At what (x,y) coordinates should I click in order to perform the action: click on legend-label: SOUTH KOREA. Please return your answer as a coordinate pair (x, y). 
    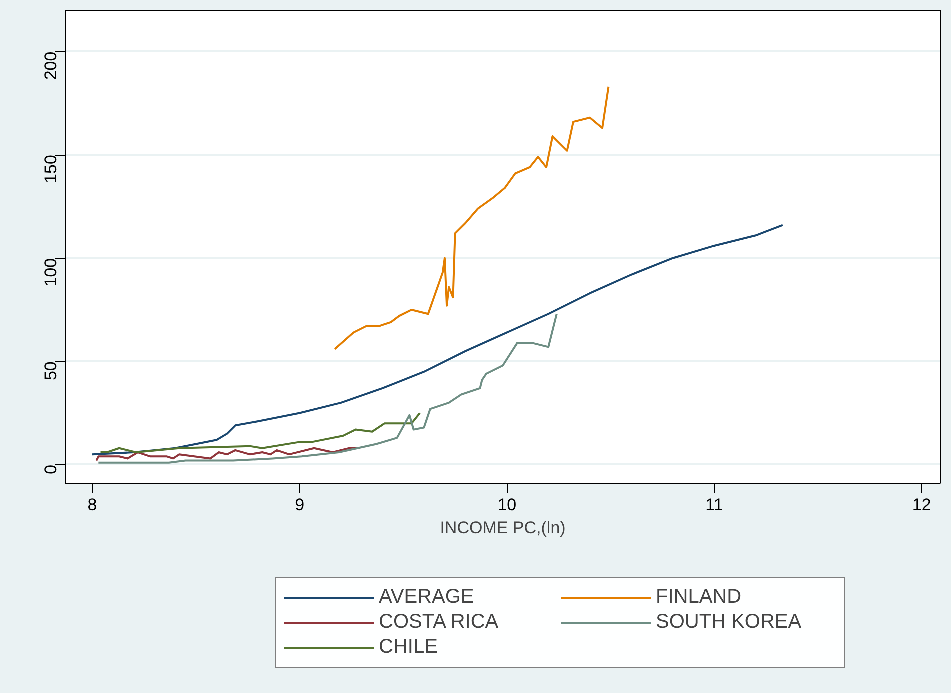
    Looking at the image, I should click on (729, 622).